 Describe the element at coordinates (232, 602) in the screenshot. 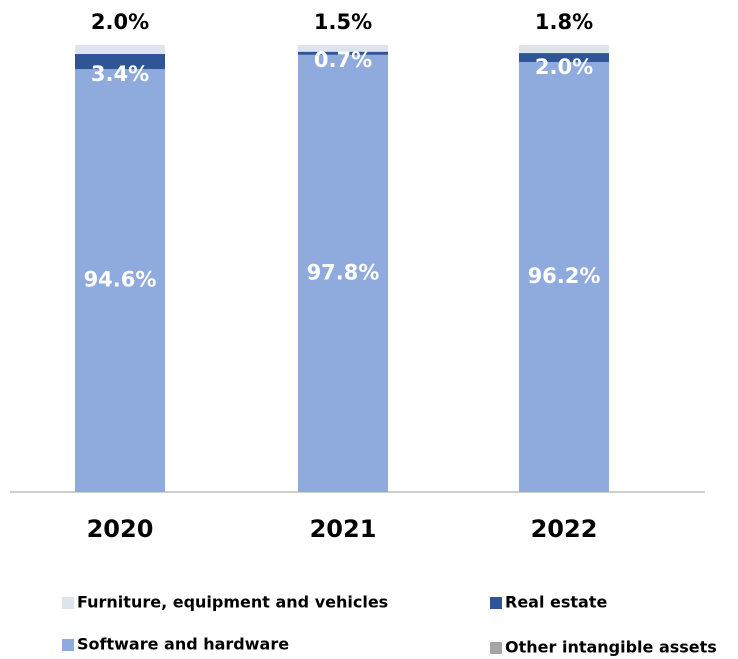

I see `legend-label: Furniture, equipment and vehicles` at that location.